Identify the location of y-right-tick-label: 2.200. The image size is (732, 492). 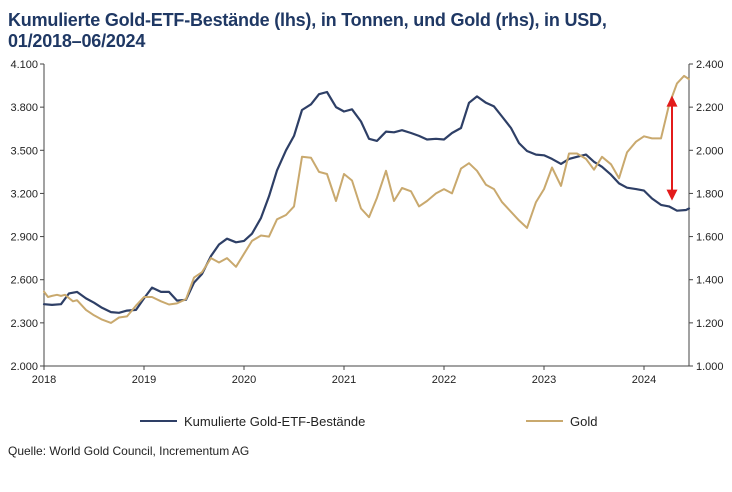
(710, 108).